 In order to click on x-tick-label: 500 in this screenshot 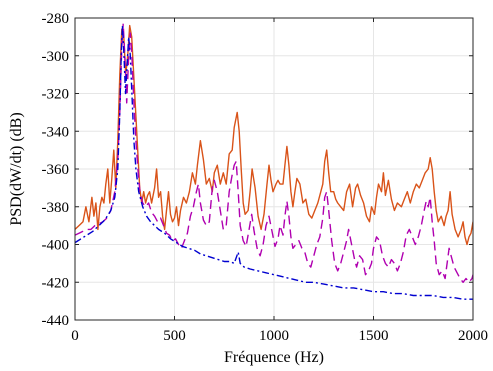, I will do `click(174, 336)`.